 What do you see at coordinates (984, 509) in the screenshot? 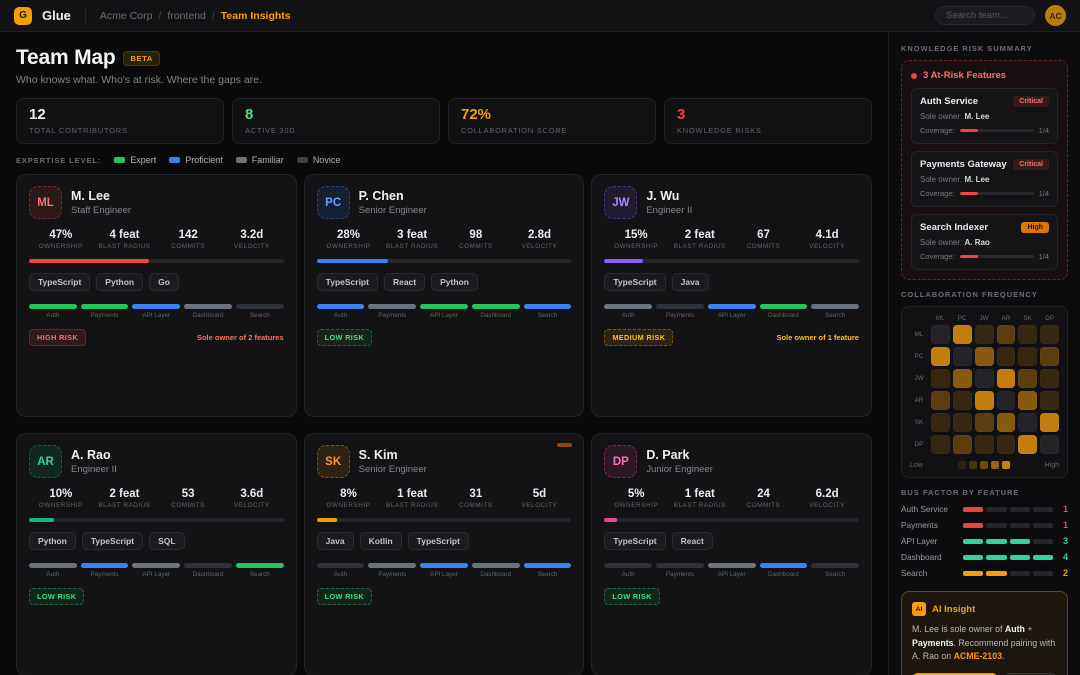
I see `bus-factor-row: Auth Service 1` at bounding box center [984, 509].